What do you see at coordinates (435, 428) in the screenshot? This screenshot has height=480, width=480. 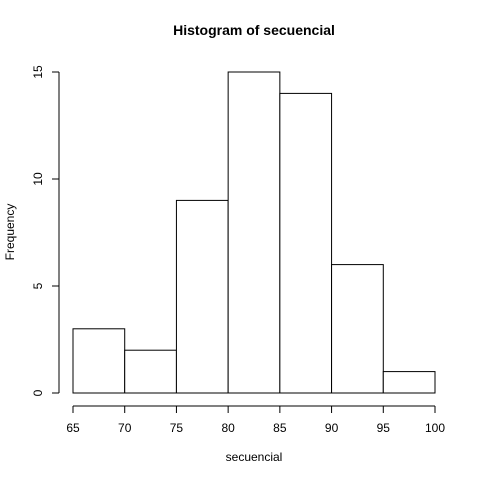 I see `x-tick-label: 100` at bounding box center [435, 428].